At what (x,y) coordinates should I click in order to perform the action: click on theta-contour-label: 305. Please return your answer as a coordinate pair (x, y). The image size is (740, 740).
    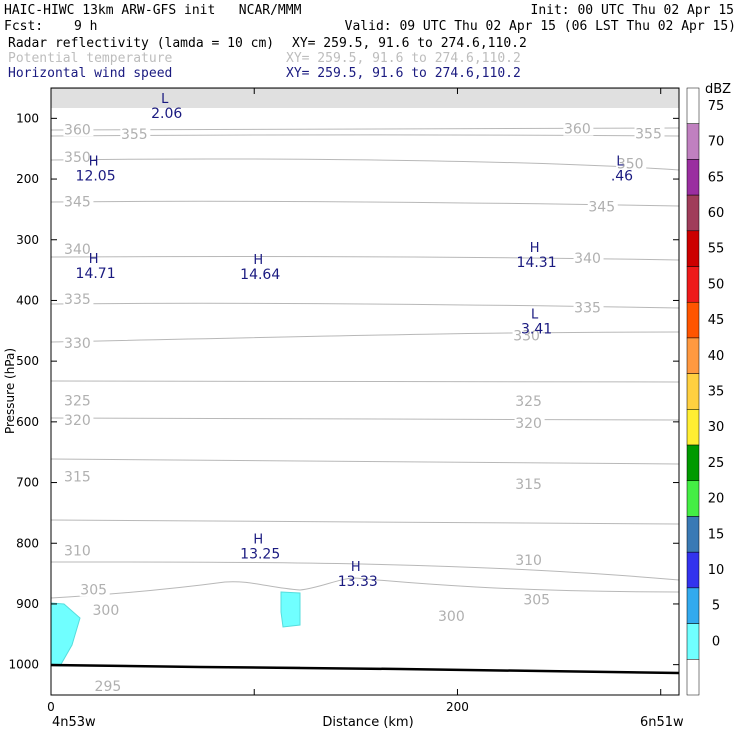
    Looking at the image, I should click on (93, 590).